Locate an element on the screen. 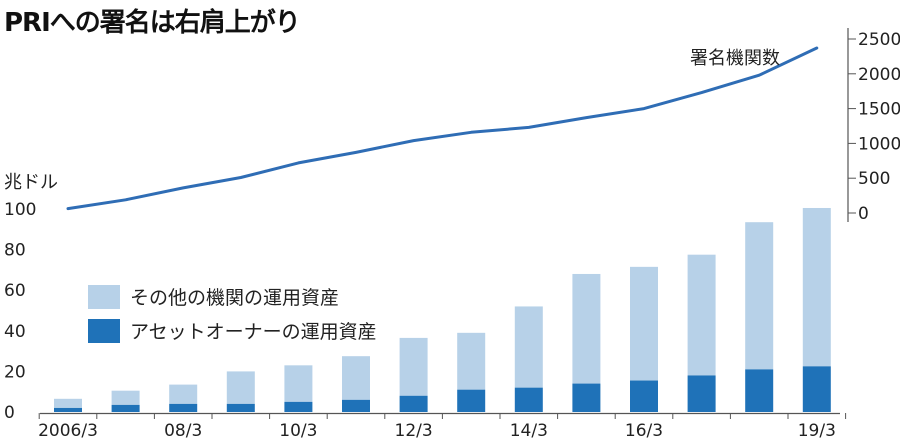  y-tick-label-left: 0 is located at coordinates (9, 413).